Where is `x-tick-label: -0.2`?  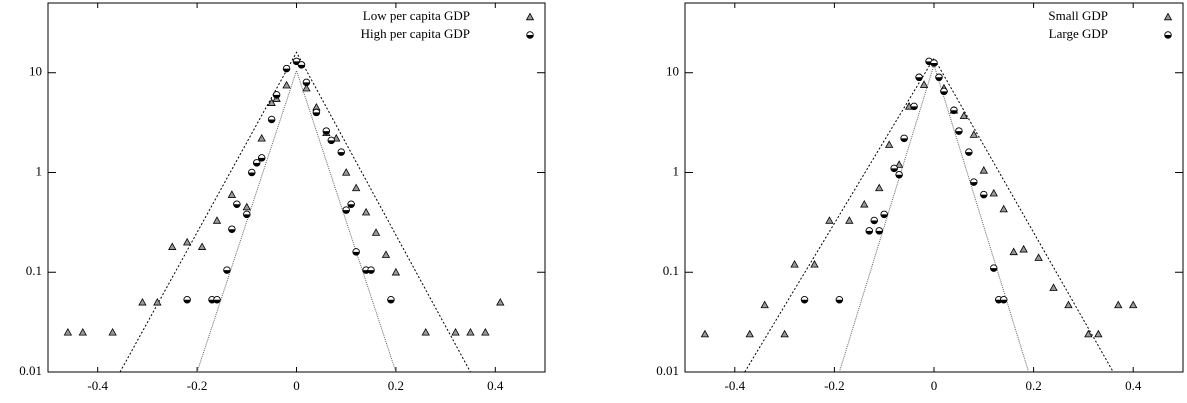 x-tick-label: -0.2 is located at coordinates (834, 385).